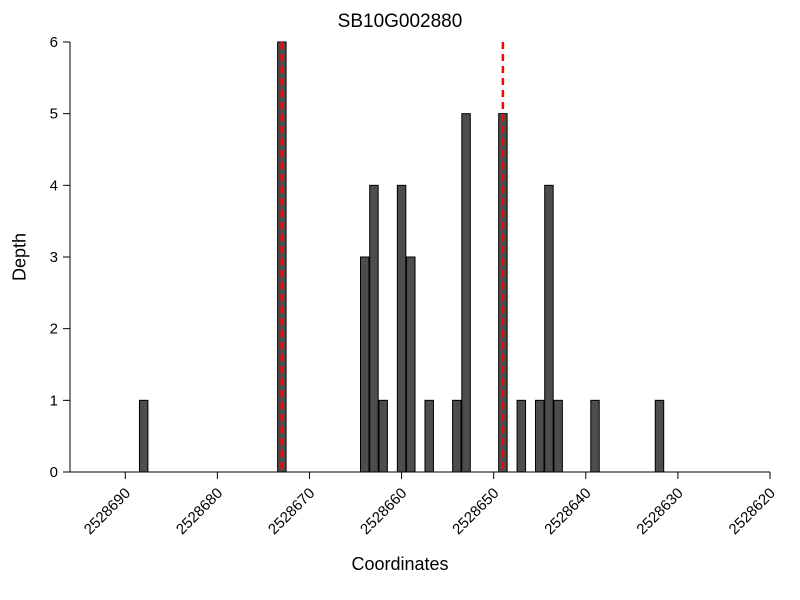  What do you see at coordinates (383, 511) in the screenshot?
I see `x-tick-label: 2528660` at bounding box center [383, 511].